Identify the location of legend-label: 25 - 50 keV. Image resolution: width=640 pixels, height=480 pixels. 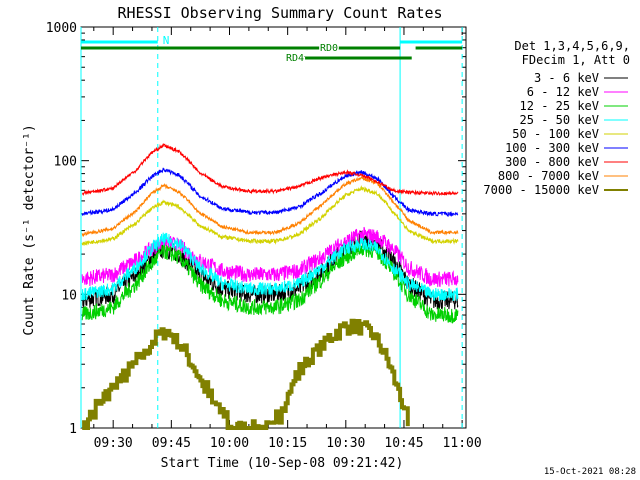
(559, 120).